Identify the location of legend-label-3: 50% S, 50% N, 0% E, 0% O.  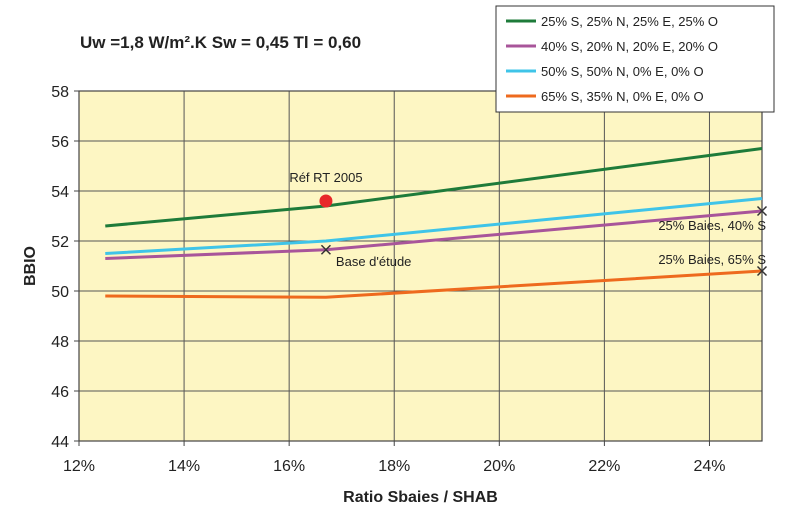
(622, 71).